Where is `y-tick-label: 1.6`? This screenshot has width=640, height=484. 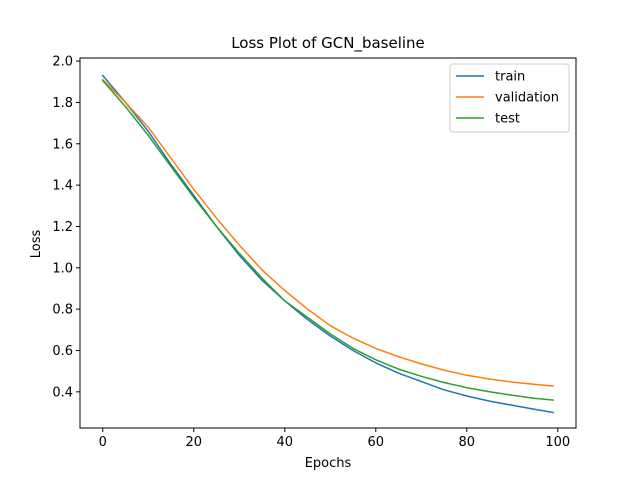
y-tick-label: 1.6 is located at coordinates (62, 144).